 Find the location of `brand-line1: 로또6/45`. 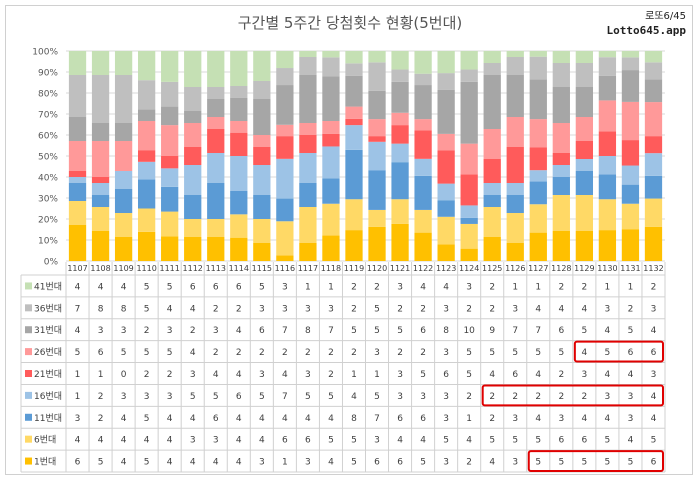

brand-line1: 로또6/45 is located at coordinates (665, 16).